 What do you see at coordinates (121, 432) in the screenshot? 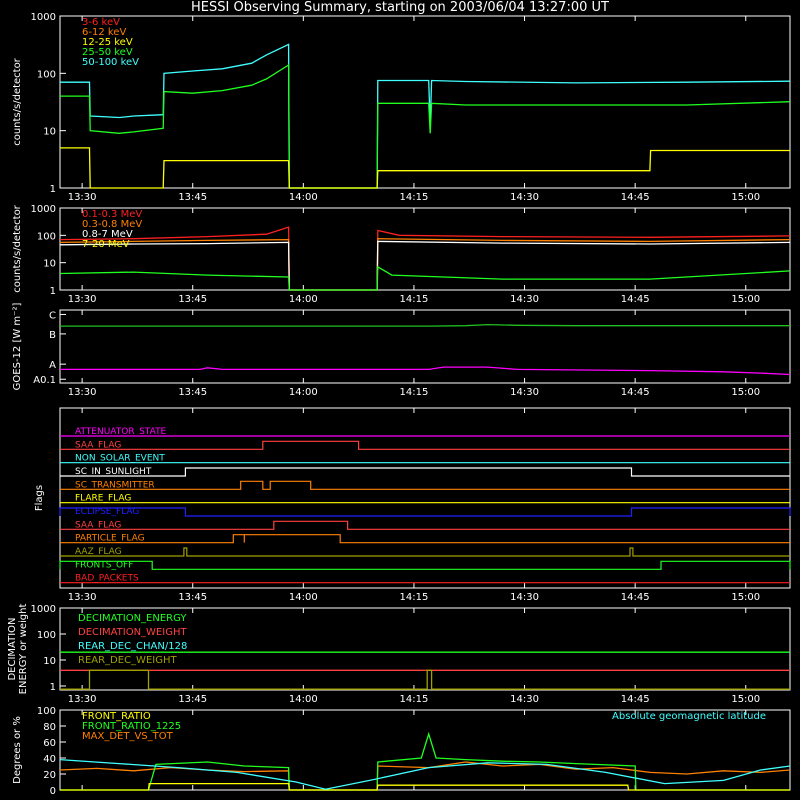
I see `flag-label-0: ATTENUATOR_STATE` at bounding box center [121, 432].